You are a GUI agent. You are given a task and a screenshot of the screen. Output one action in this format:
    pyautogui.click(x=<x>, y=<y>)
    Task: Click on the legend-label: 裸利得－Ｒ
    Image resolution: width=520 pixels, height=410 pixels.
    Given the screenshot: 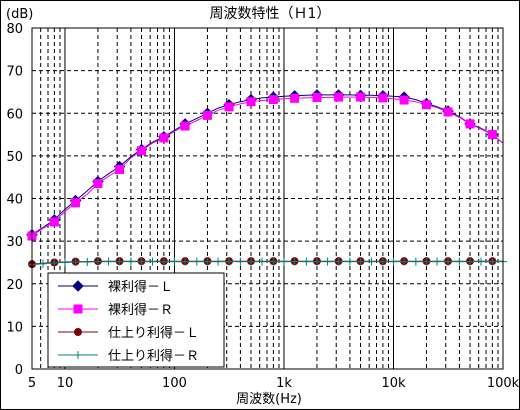 What is the action you would take?
    pyautogui.click(x=140, y=310)
    